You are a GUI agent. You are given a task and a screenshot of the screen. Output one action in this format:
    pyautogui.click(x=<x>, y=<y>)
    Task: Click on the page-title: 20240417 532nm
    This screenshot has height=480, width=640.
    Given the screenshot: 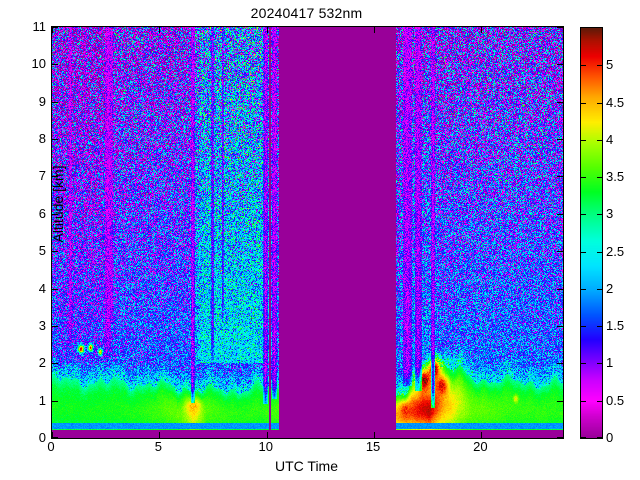 What is the action you would take?
    pyautogui.click(x=306, y=13)
    